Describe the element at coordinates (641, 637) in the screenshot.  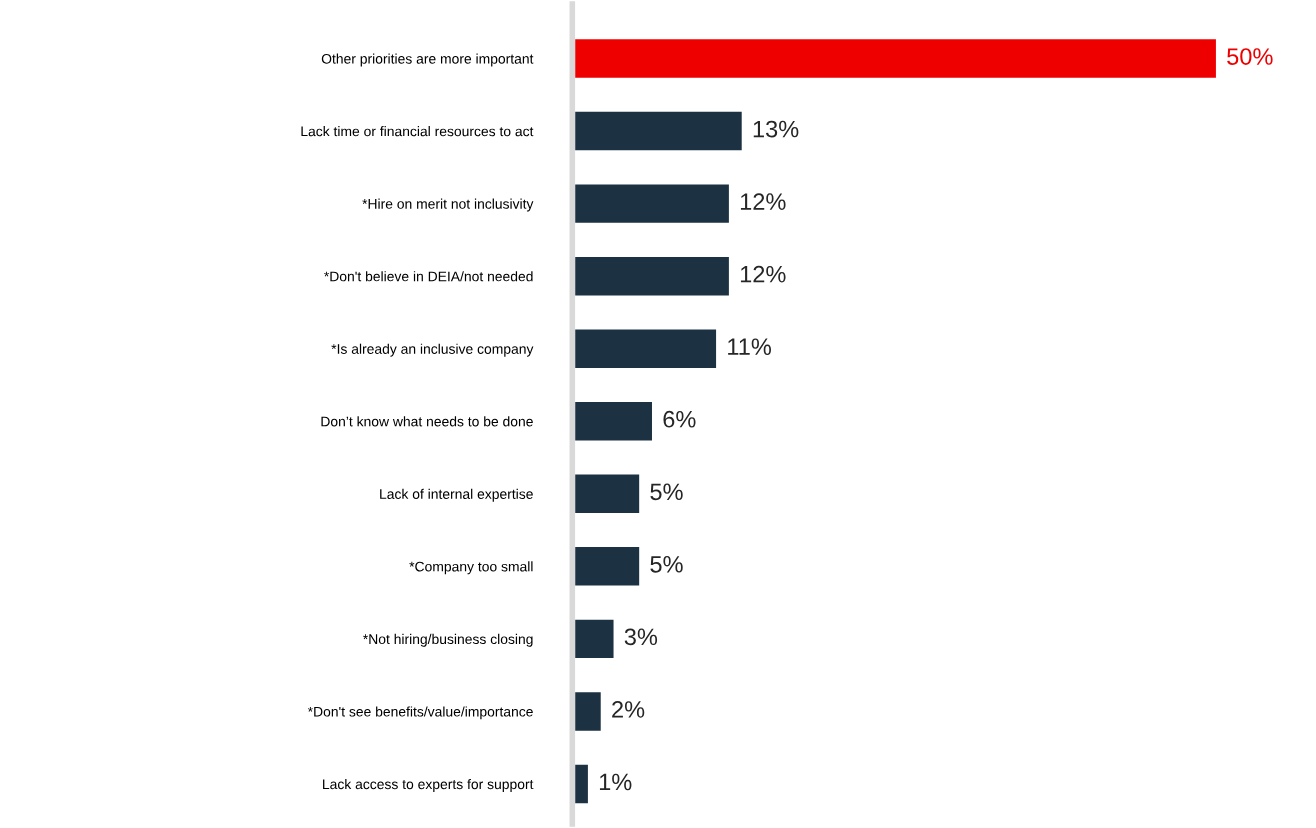
I see `data-label: 3%` at that location.